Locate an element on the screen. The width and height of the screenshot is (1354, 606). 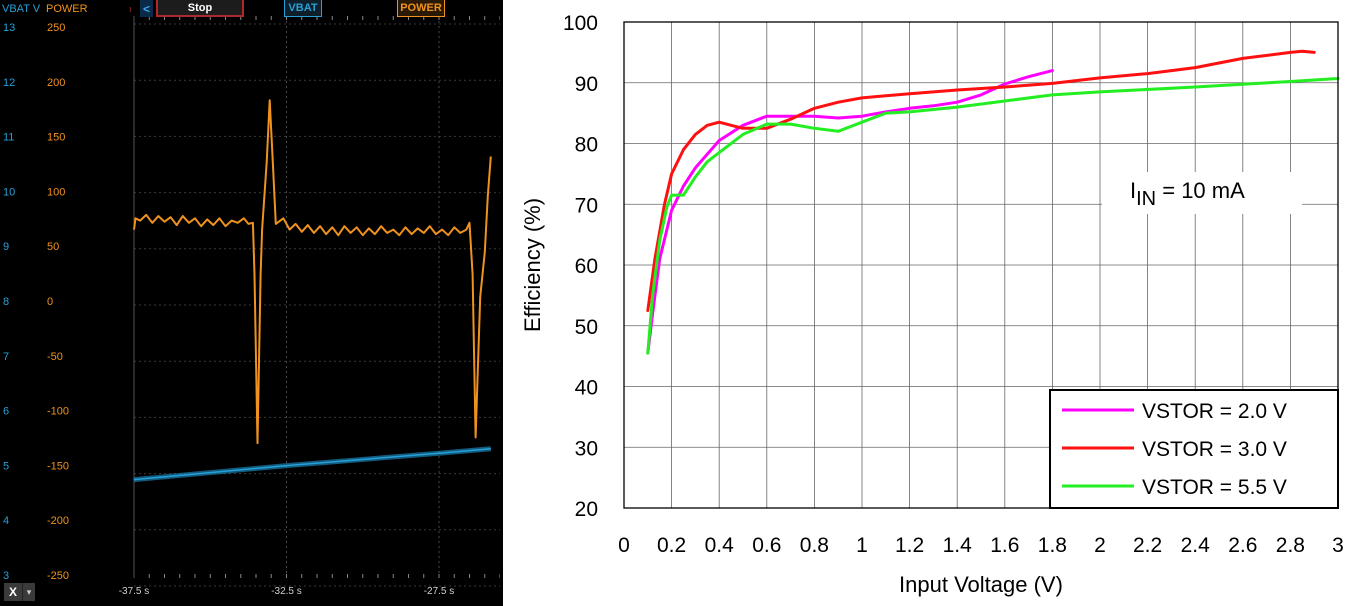
tab-power: POWER is located at coordinates (421, 8).